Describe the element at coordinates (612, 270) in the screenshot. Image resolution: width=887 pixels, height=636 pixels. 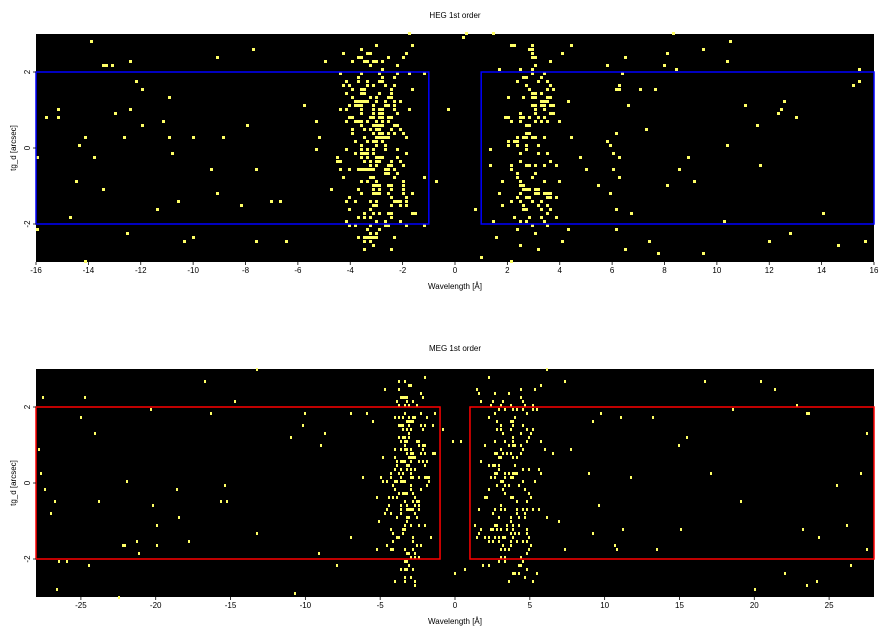
I see `heg-x-tick-label: 6` at that location.